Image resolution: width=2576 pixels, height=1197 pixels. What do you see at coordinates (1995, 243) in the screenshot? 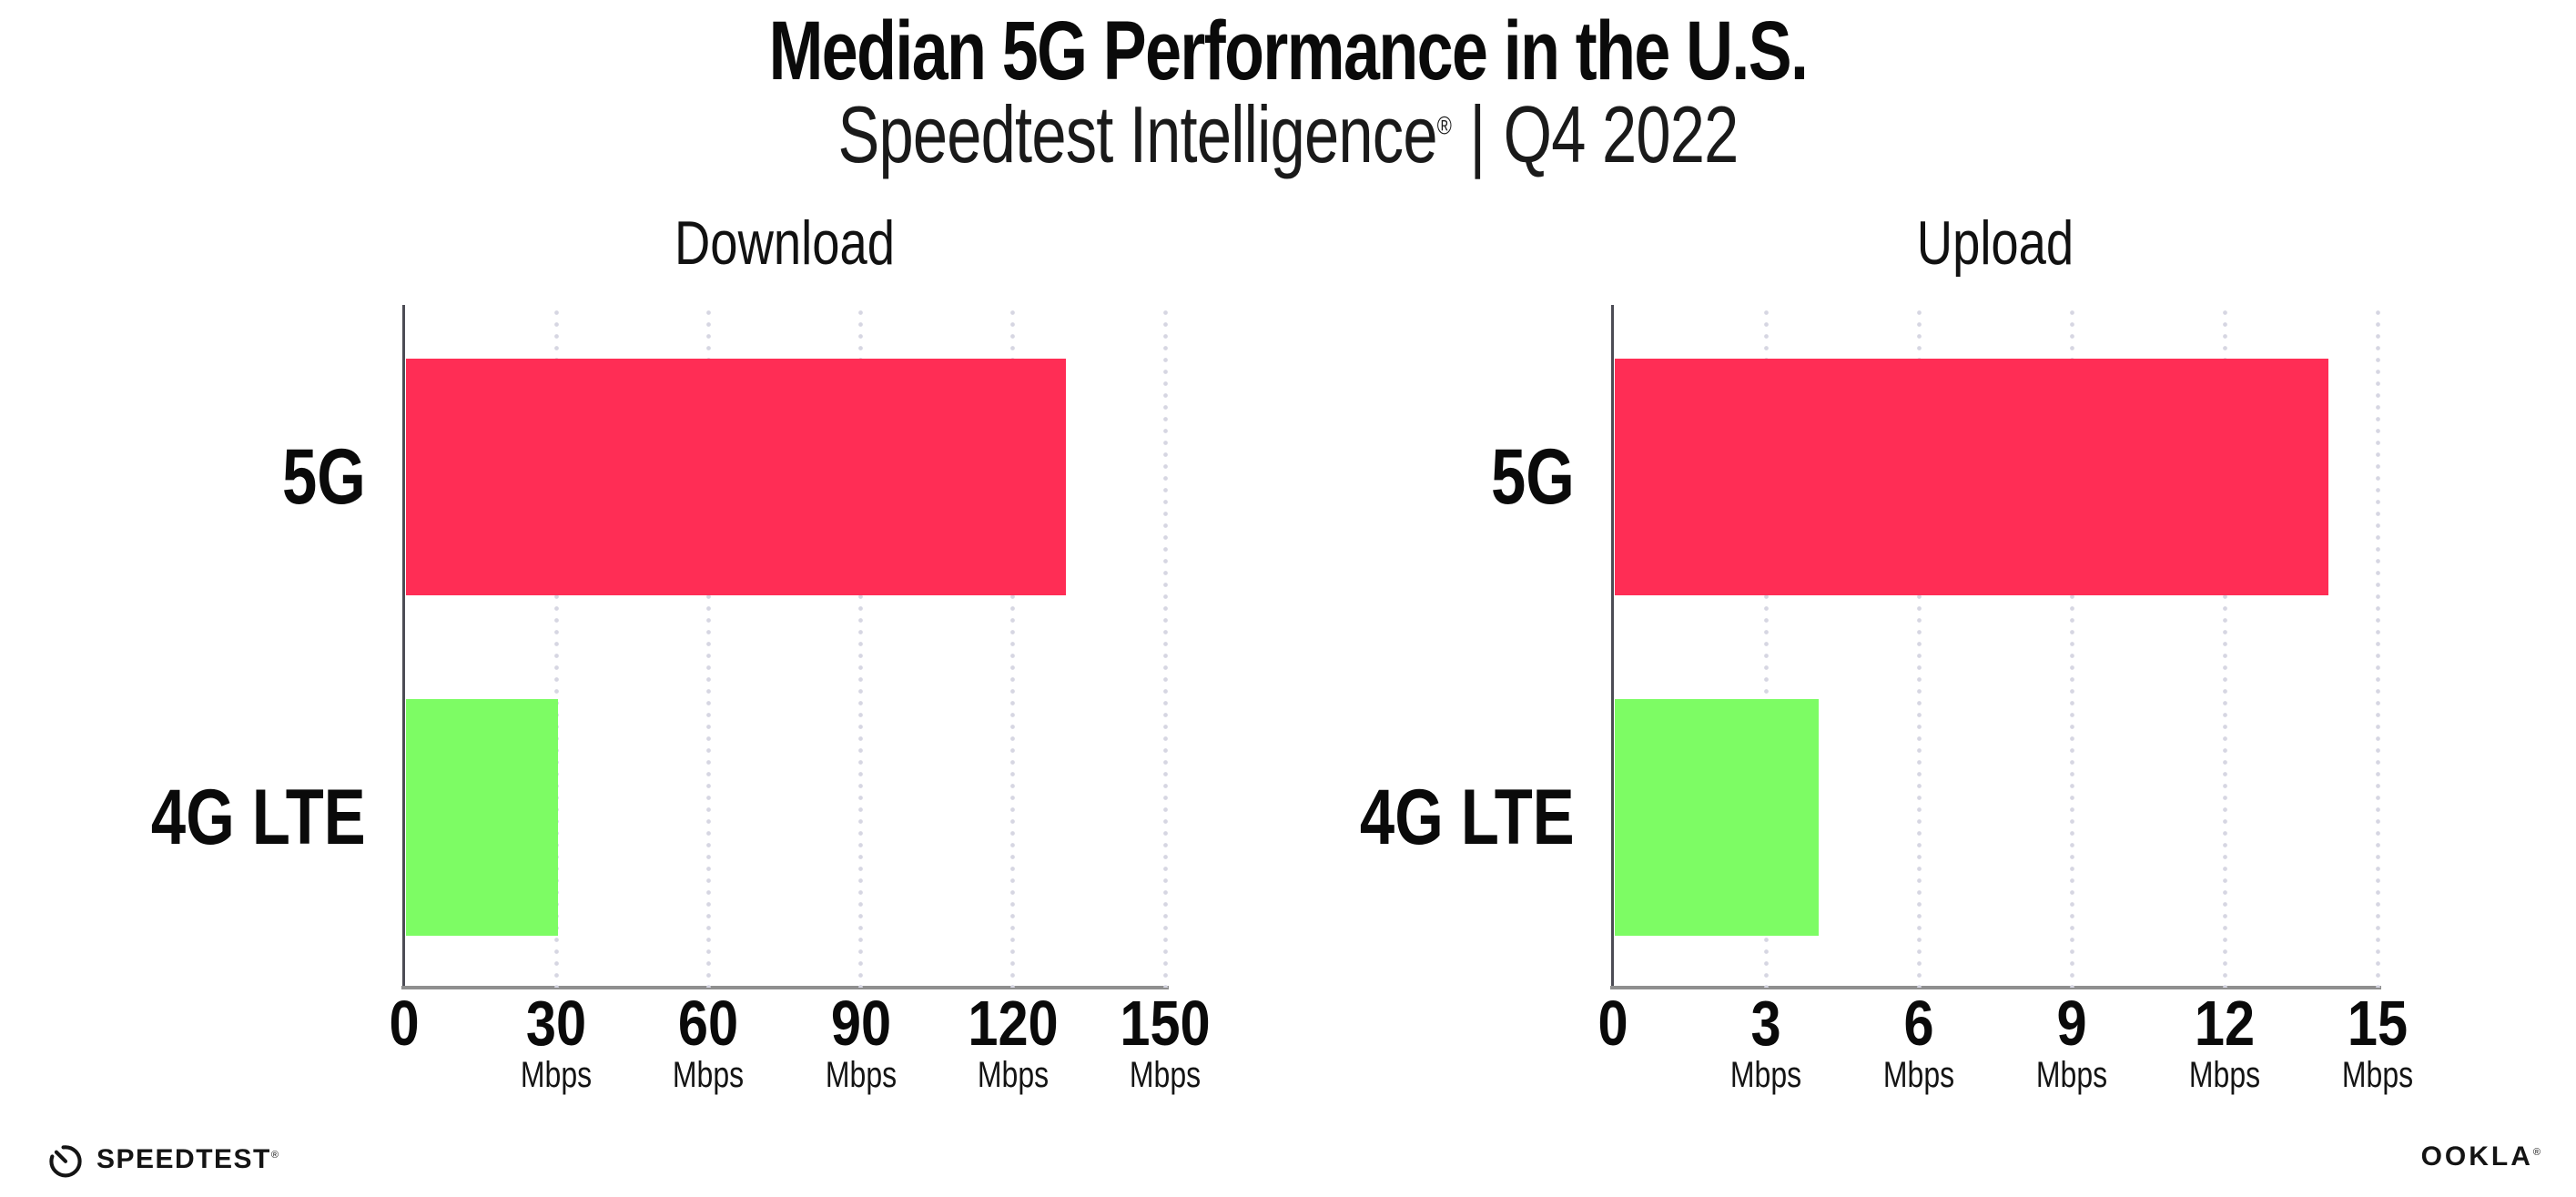
I see `upload-chart-title: Upload` at bounding box center [1995, 243].